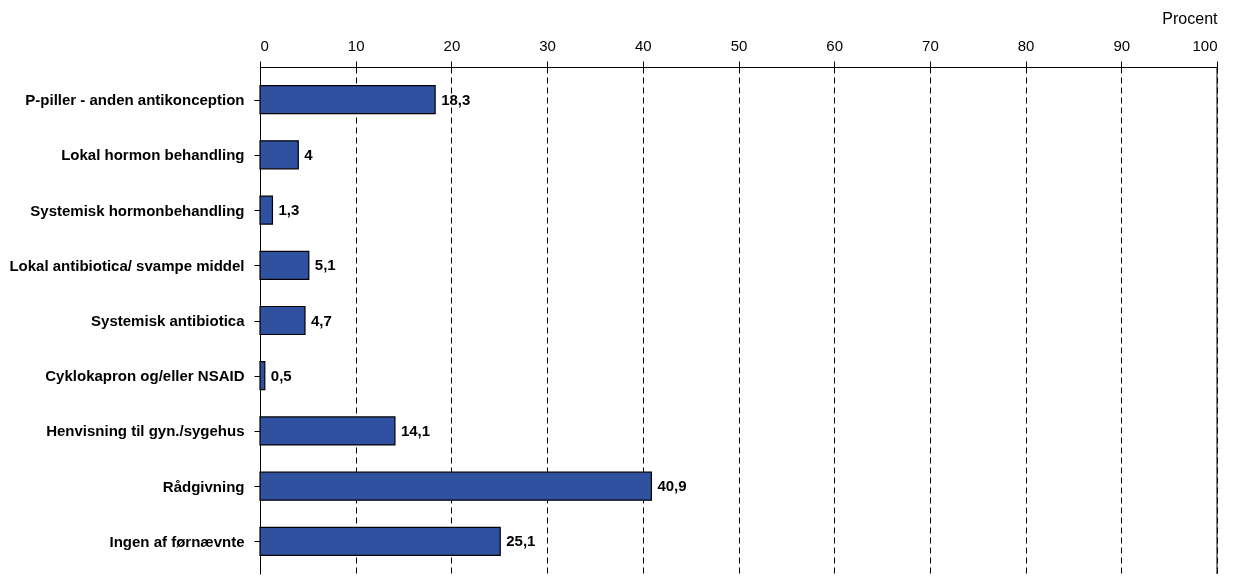  I want to click on data-label: 25,1, so click(521, 541).